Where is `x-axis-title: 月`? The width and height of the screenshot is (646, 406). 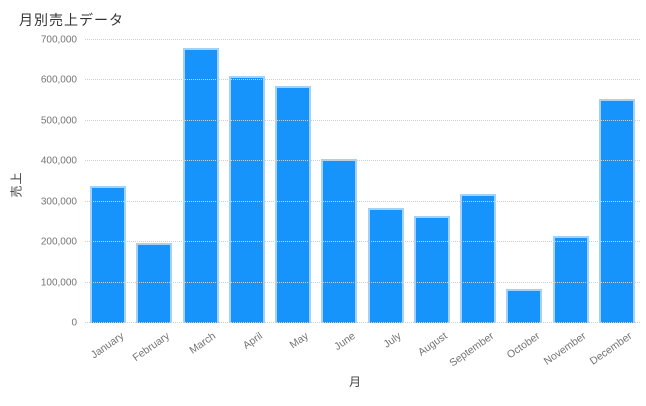 x-axis-title: 月 is located at coordinates (355, 382).